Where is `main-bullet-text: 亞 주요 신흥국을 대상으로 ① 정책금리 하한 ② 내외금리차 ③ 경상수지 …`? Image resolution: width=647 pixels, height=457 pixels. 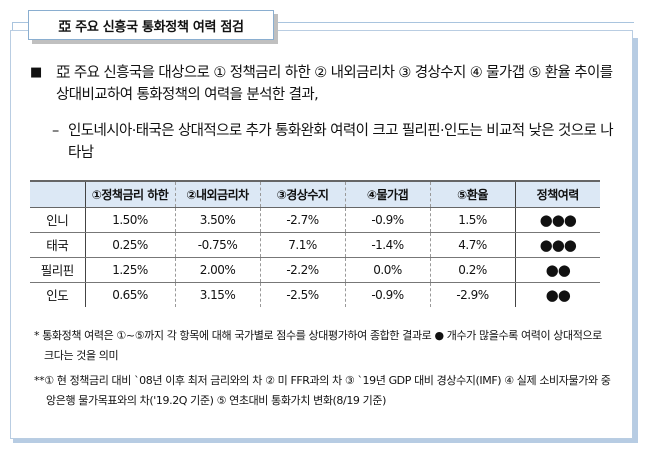 main-bullet-text: 亞 주요 신흥국을 대상으로 ① 정책금리 하한 ② 내외금리차 ③ 경상수지 … is located at coordinates (334, 84).